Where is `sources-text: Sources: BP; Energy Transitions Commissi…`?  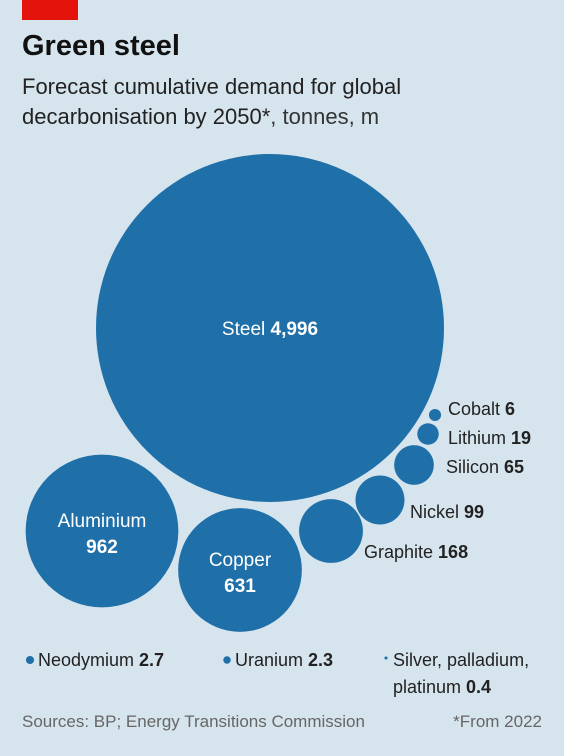
sources-text: Sources: BP; Energy Transitions Commissi… is located at coordinates (193, 721).